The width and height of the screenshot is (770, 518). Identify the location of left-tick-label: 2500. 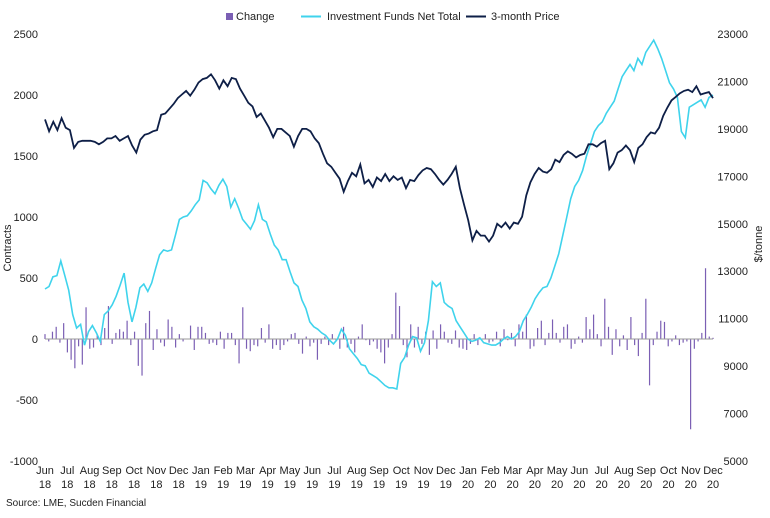
(26, 35).